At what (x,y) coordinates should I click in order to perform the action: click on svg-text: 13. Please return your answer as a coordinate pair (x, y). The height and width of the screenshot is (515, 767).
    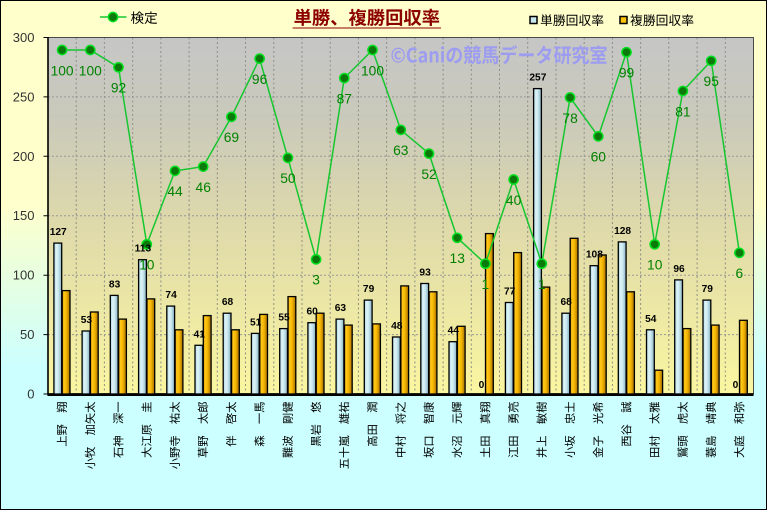
    Looking at the image, I should click on (458, 258).